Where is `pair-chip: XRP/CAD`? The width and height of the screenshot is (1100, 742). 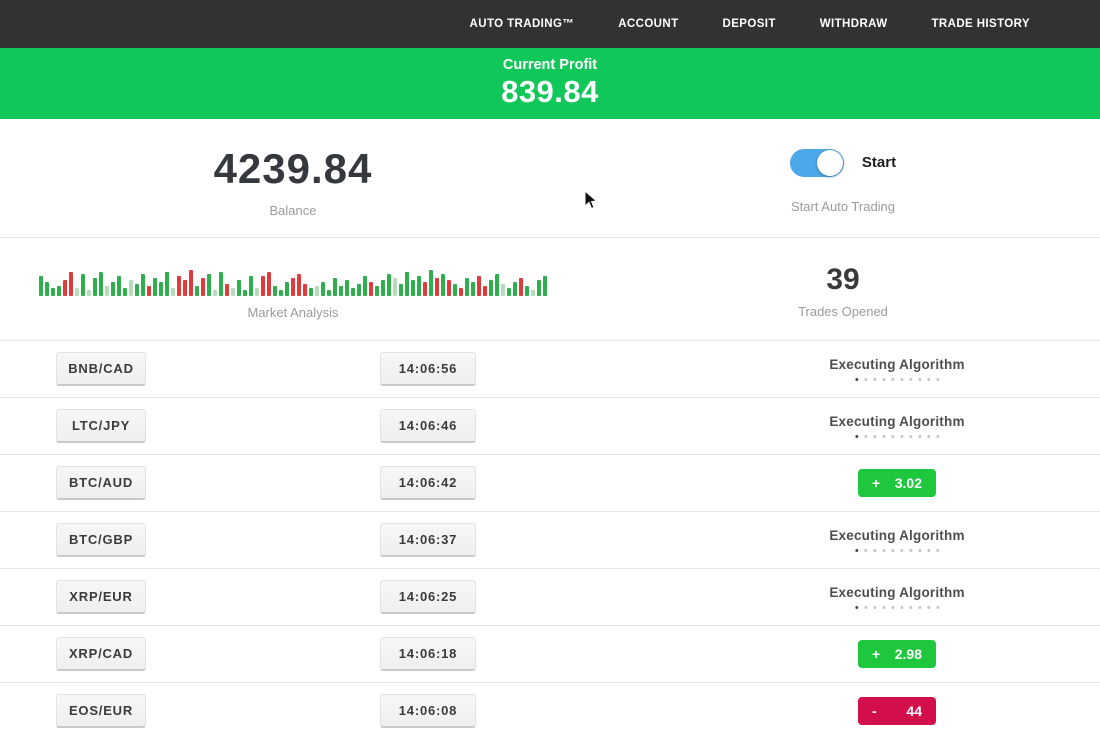
pair-chip: XRP/CAD is located at coordinates (101, 654).